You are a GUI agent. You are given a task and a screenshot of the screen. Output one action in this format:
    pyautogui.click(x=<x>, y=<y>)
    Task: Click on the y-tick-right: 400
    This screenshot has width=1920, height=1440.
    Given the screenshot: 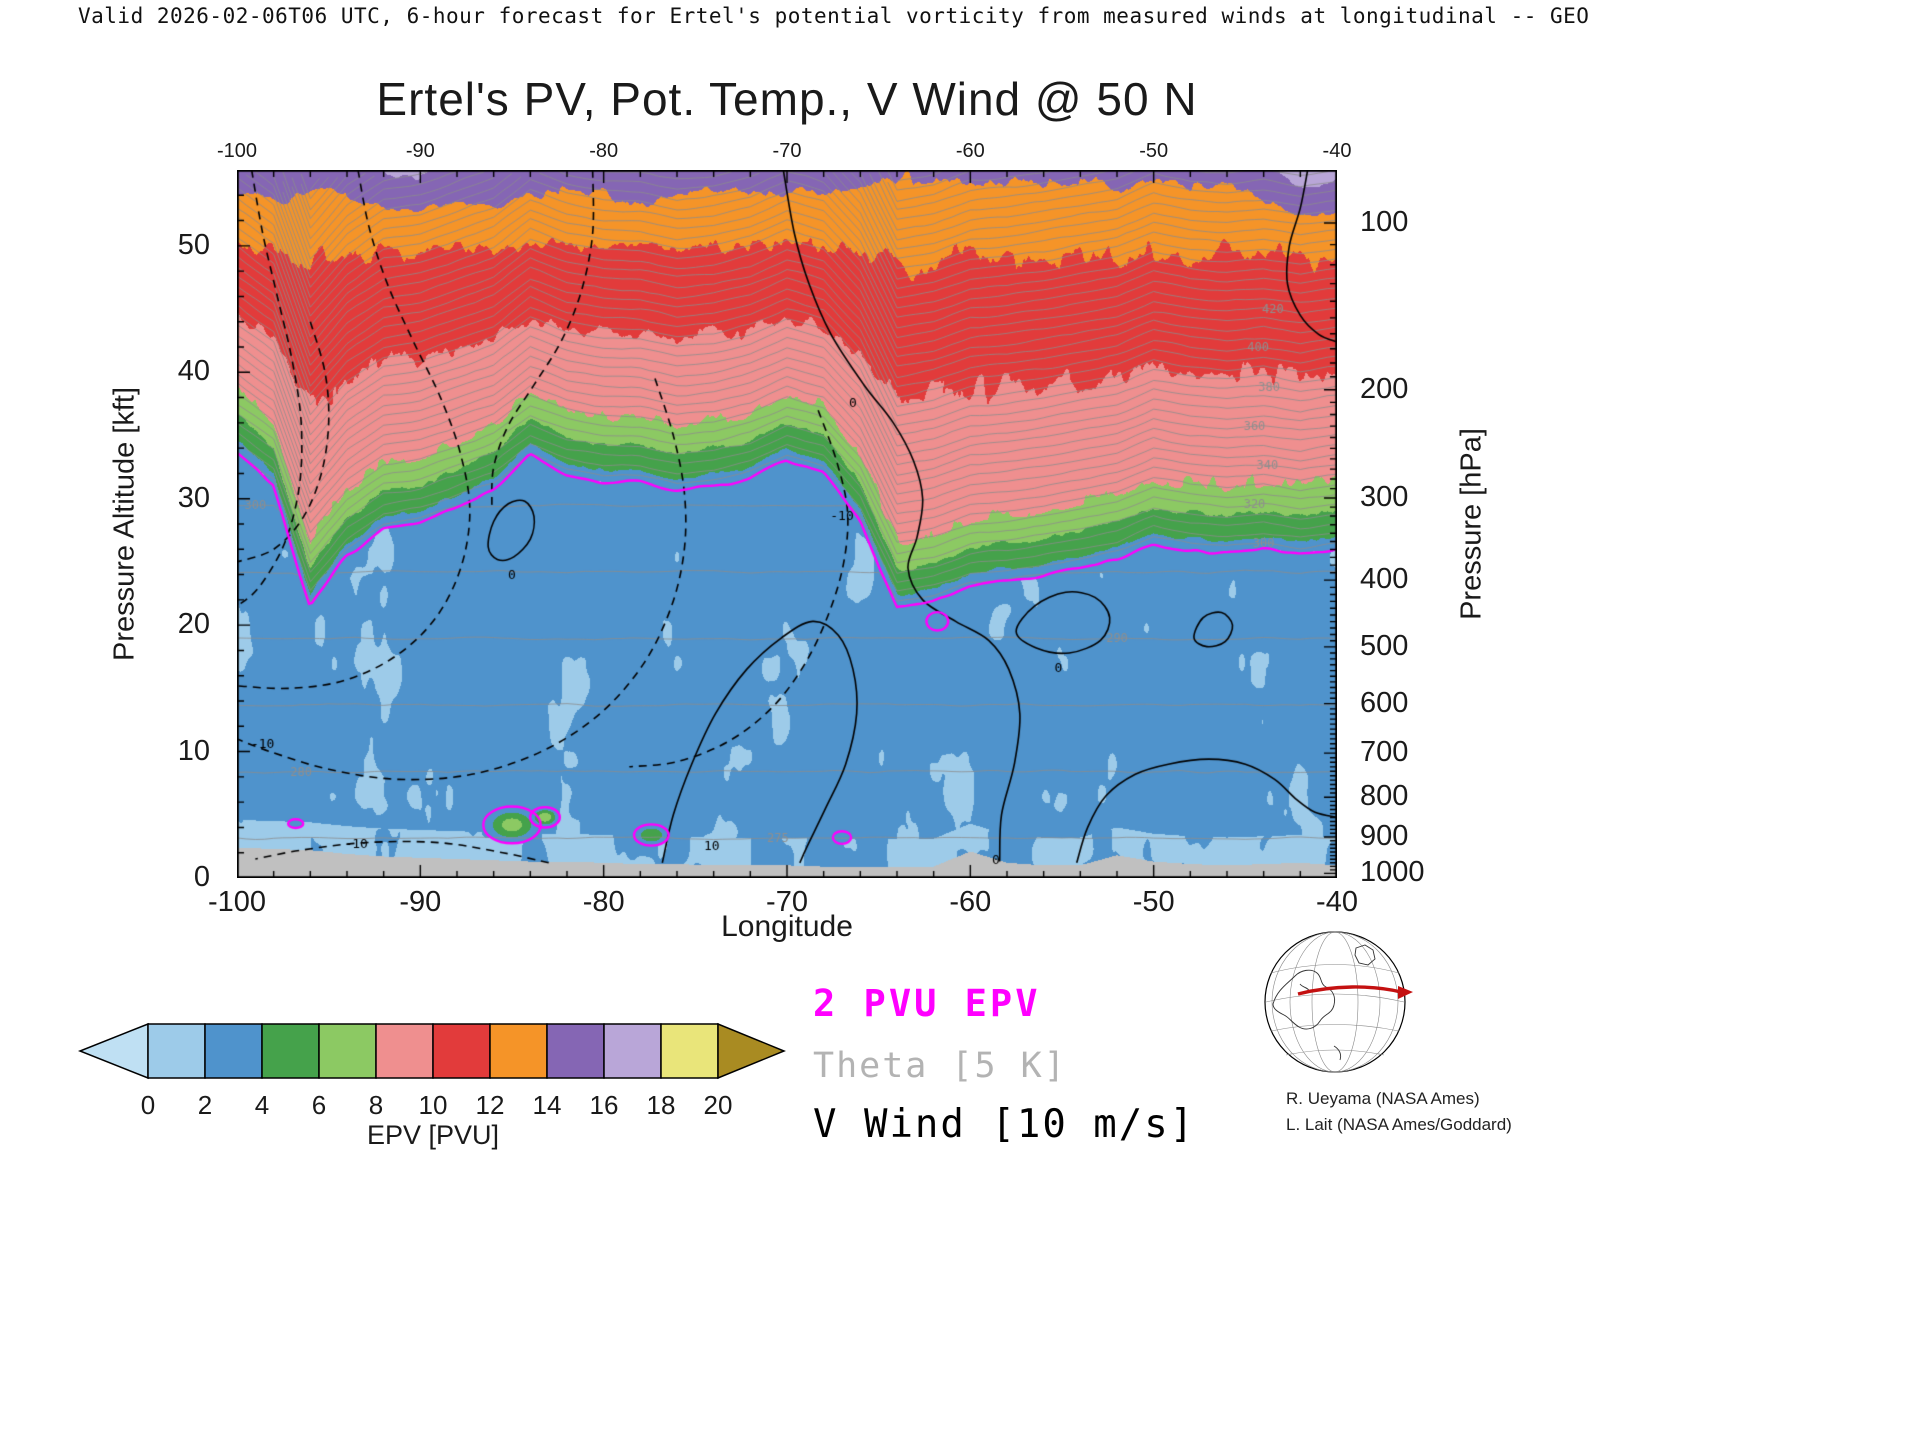 What is the action you would take?
    pyautogui.click(x=1384, y=579)
    